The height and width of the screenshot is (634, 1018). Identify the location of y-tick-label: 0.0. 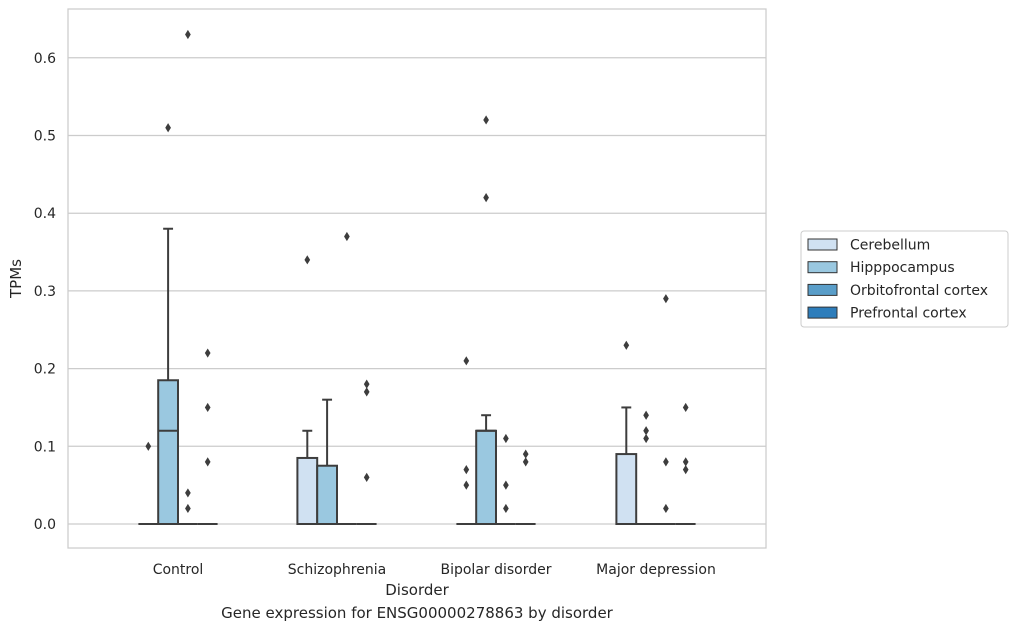
(45, 525).